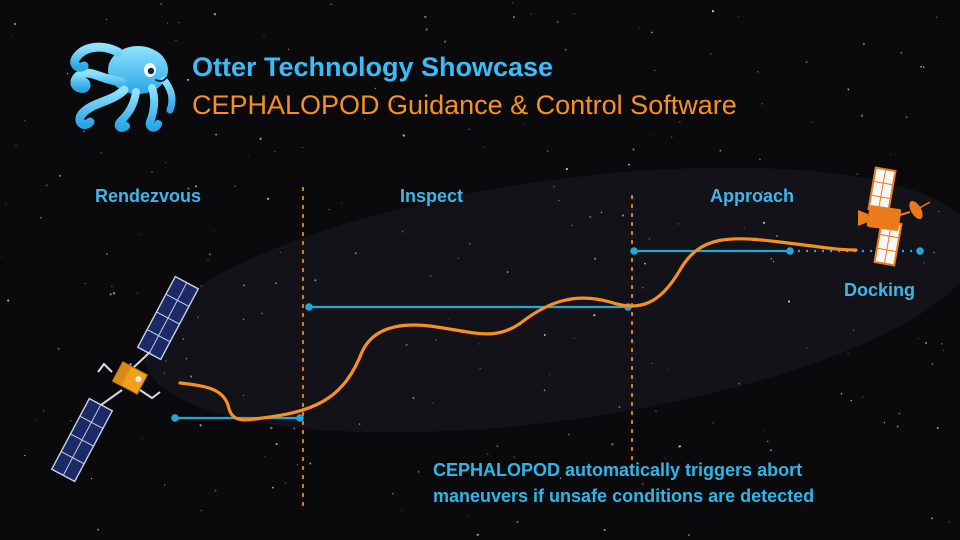 Image resolution: width=960 pixels, height=540 pixels. Describe the element at coordinates (125, 379) in the screenshot. I see `servicer-satellite-icon` at that location.